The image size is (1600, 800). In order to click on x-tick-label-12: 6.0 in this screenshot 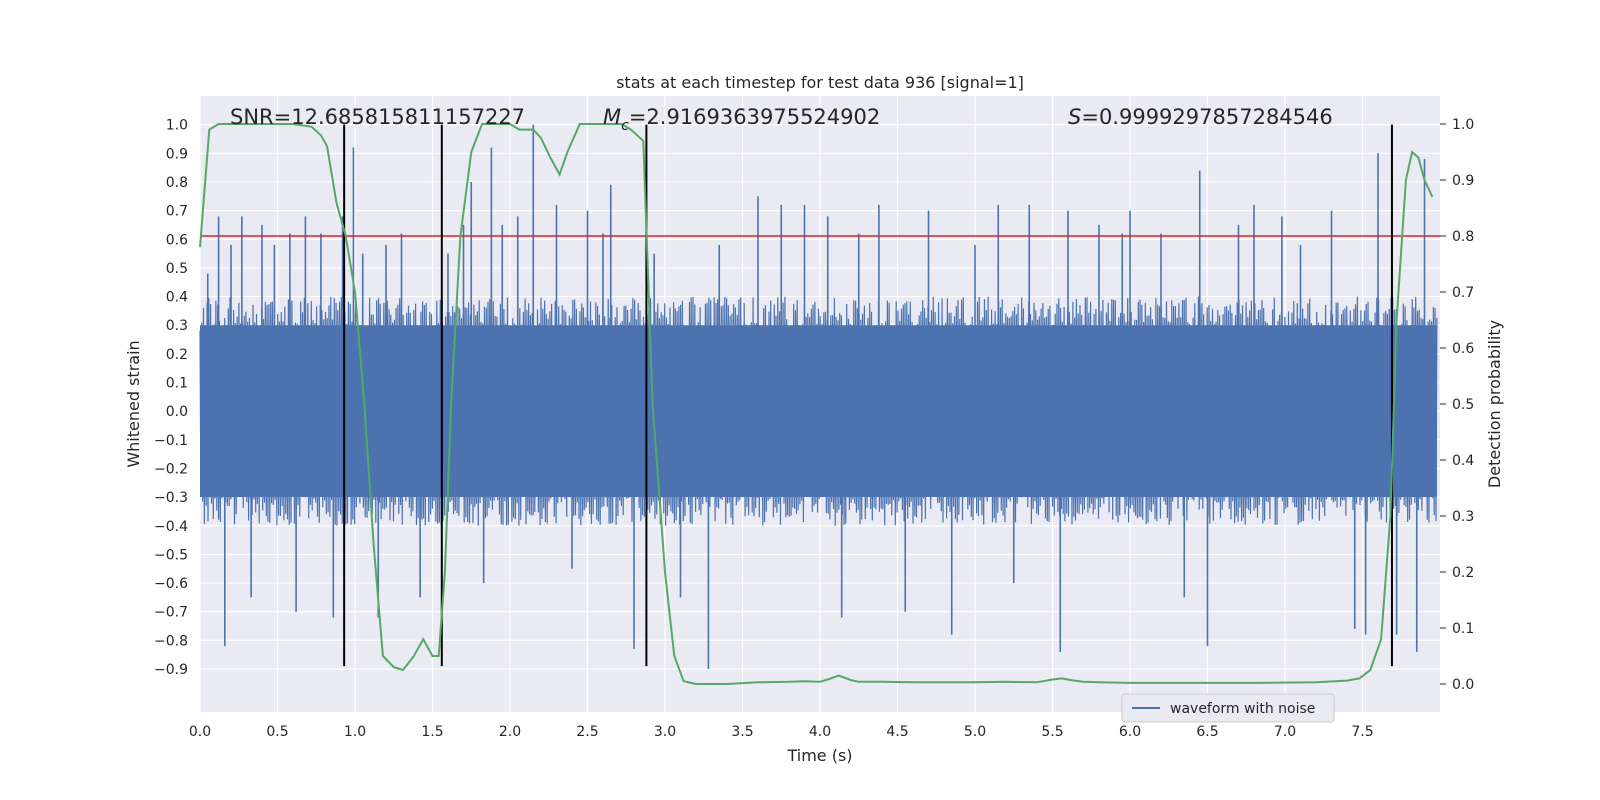, I will do `click(1130, 732)`.